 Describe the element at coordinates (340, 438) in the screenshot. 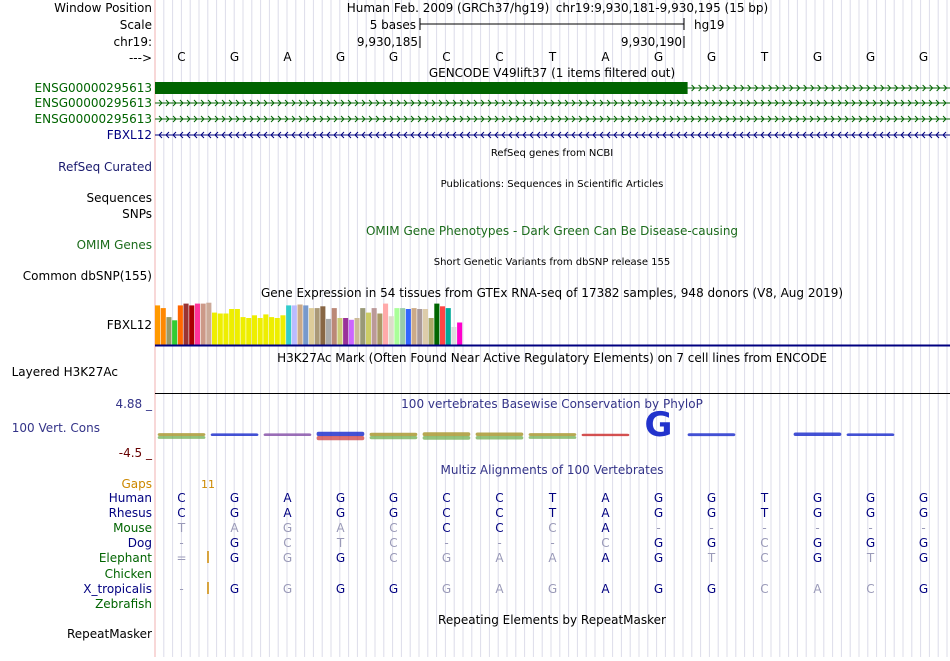

I see `conservation-letter-lower` at that location.